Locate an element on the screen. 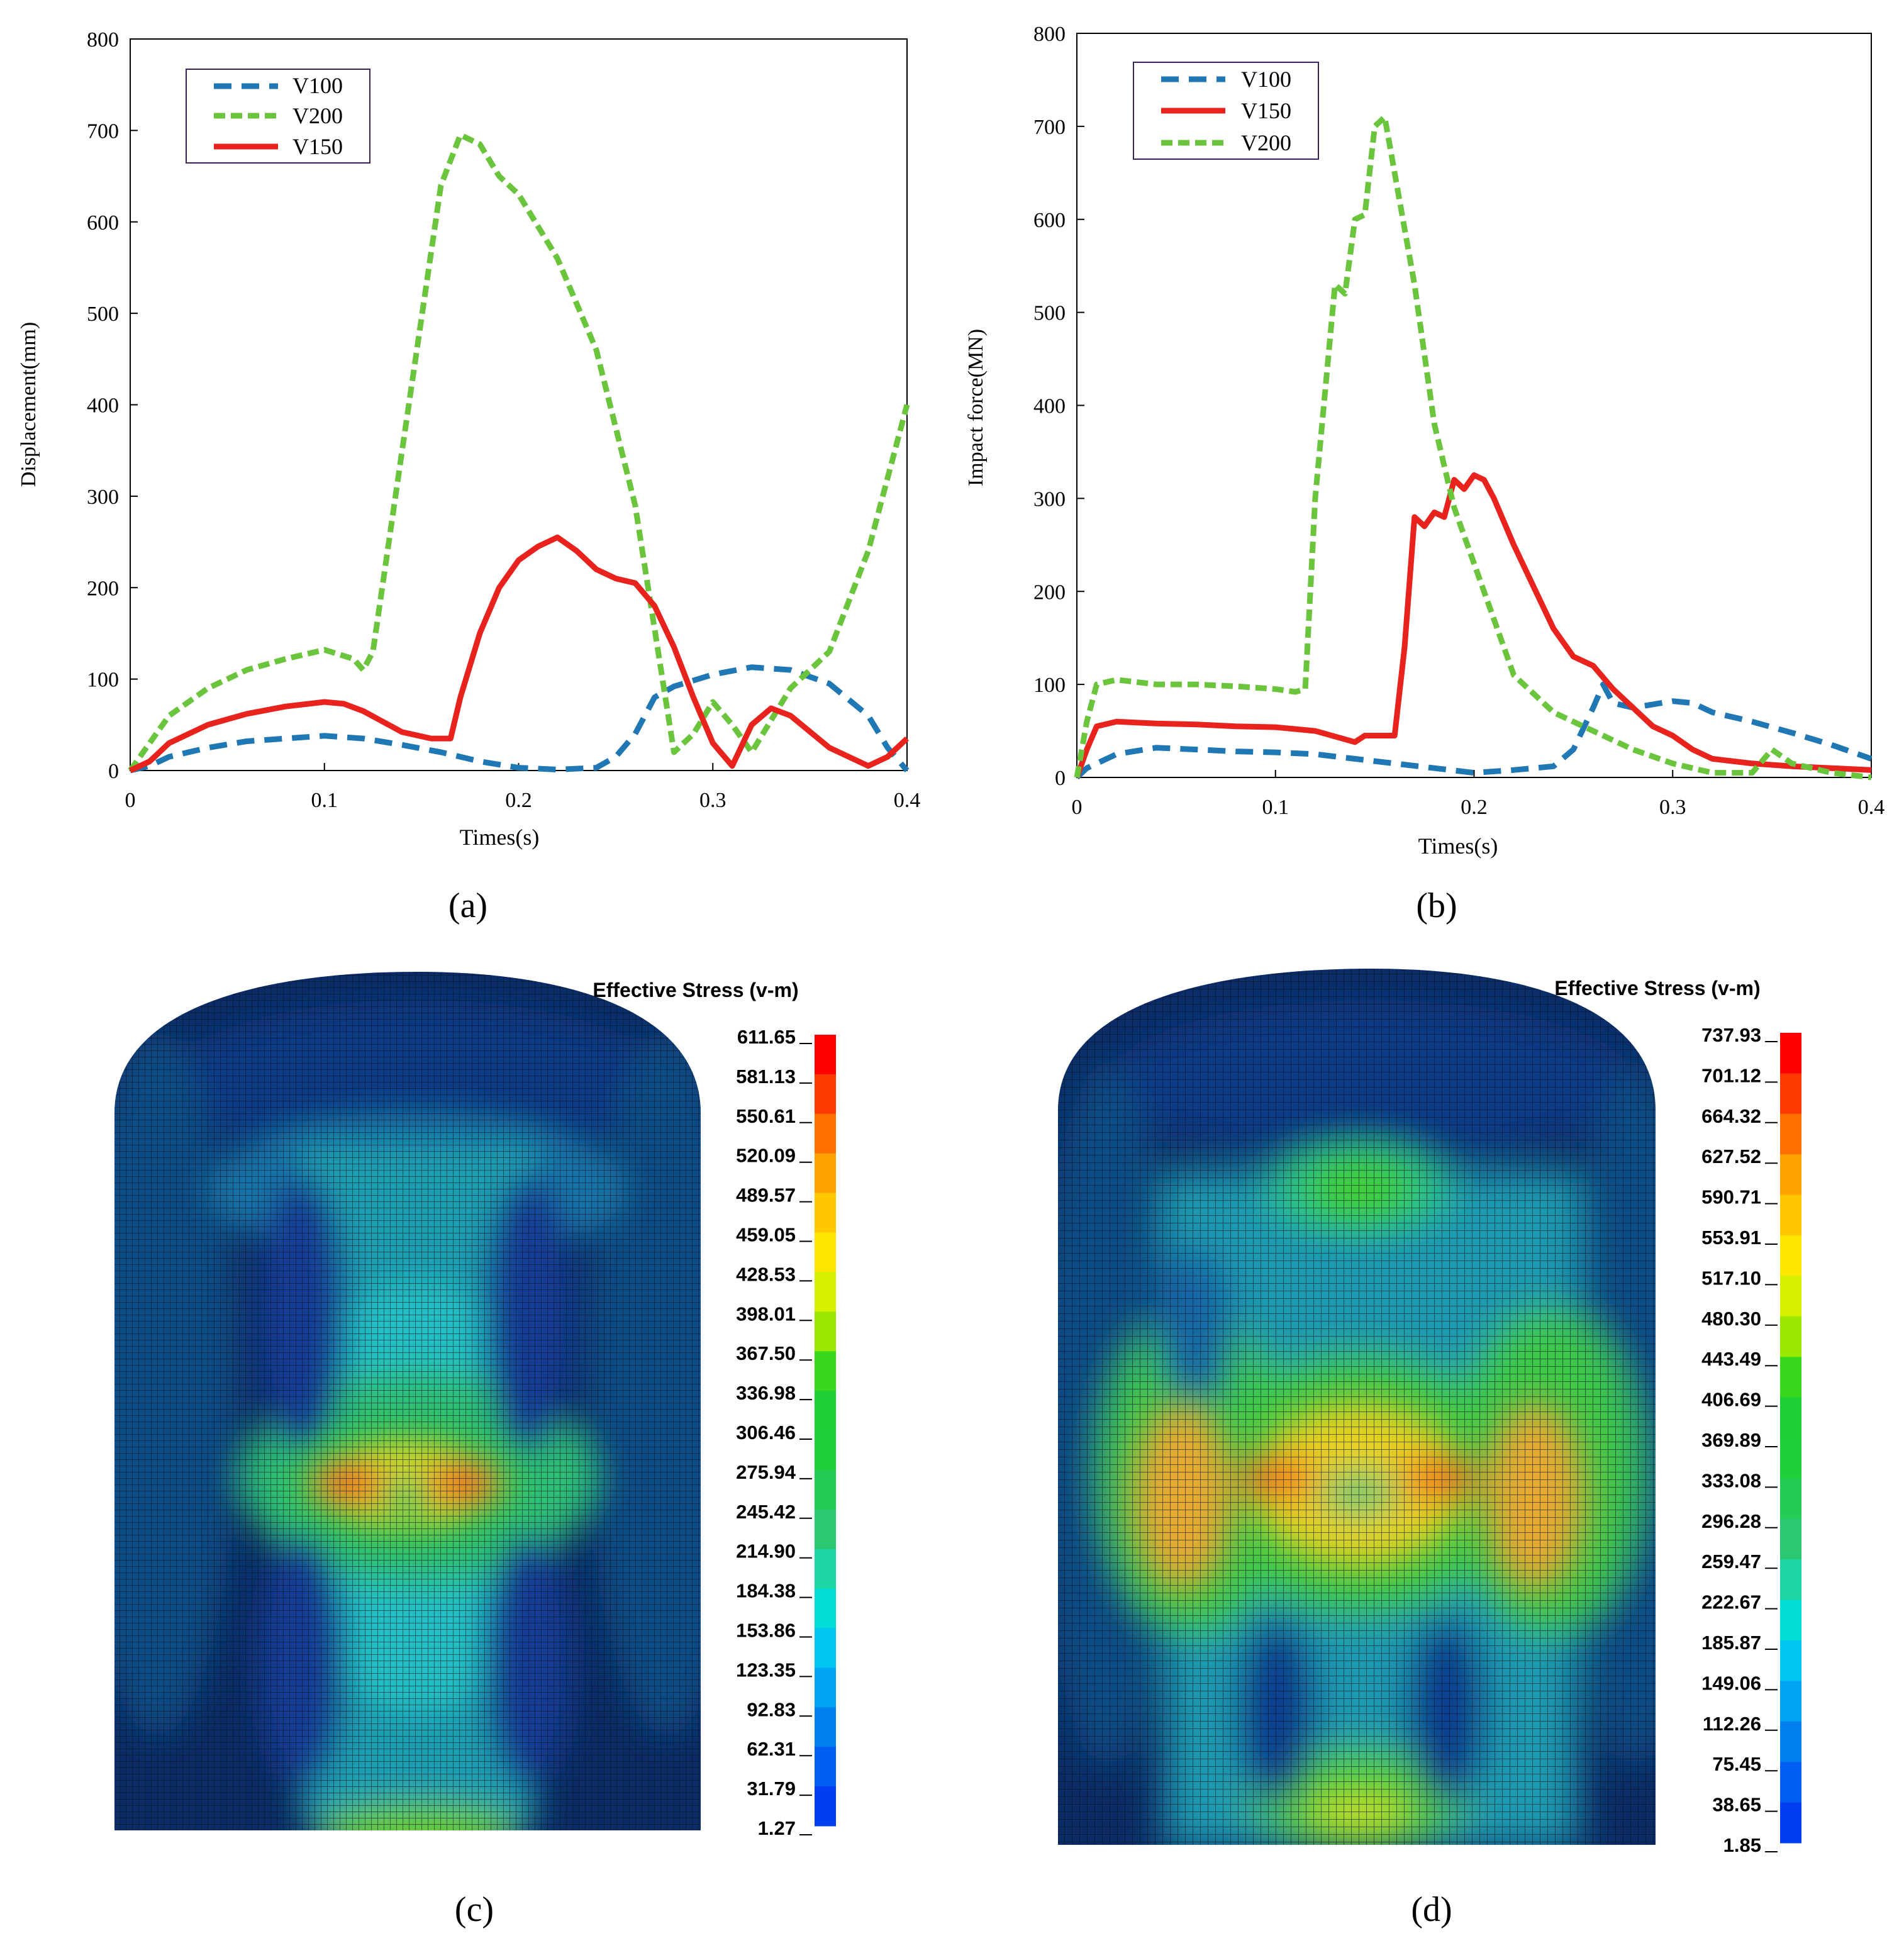 Image resolution: width=1904 pixels, height=1948 pixels. colorbar-label: 306.46 is located at coordinates (766, 1433).